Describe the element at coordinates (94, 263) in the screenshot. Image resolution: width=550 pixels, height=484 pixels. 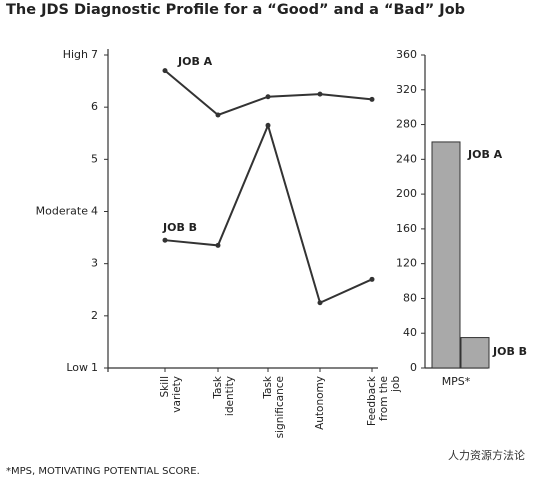
I see `y-tick-label: 3` at that location.